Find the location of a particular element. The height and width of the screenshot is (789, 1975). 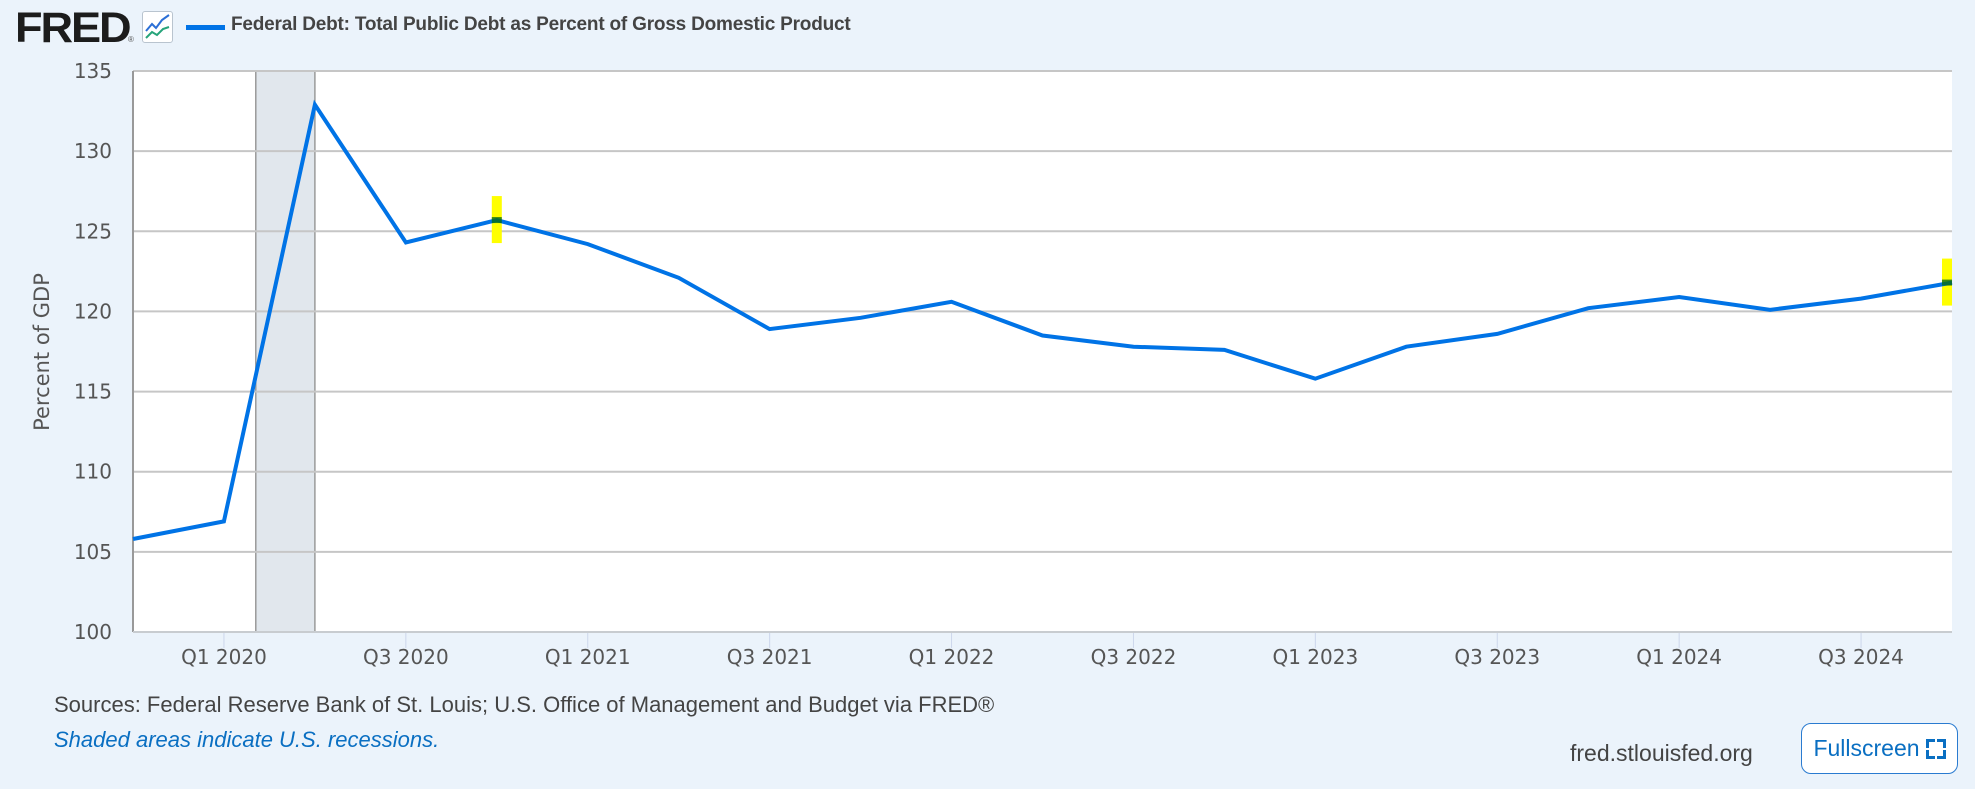

y-tick-label: 110 is located at coordinates (93, 472).